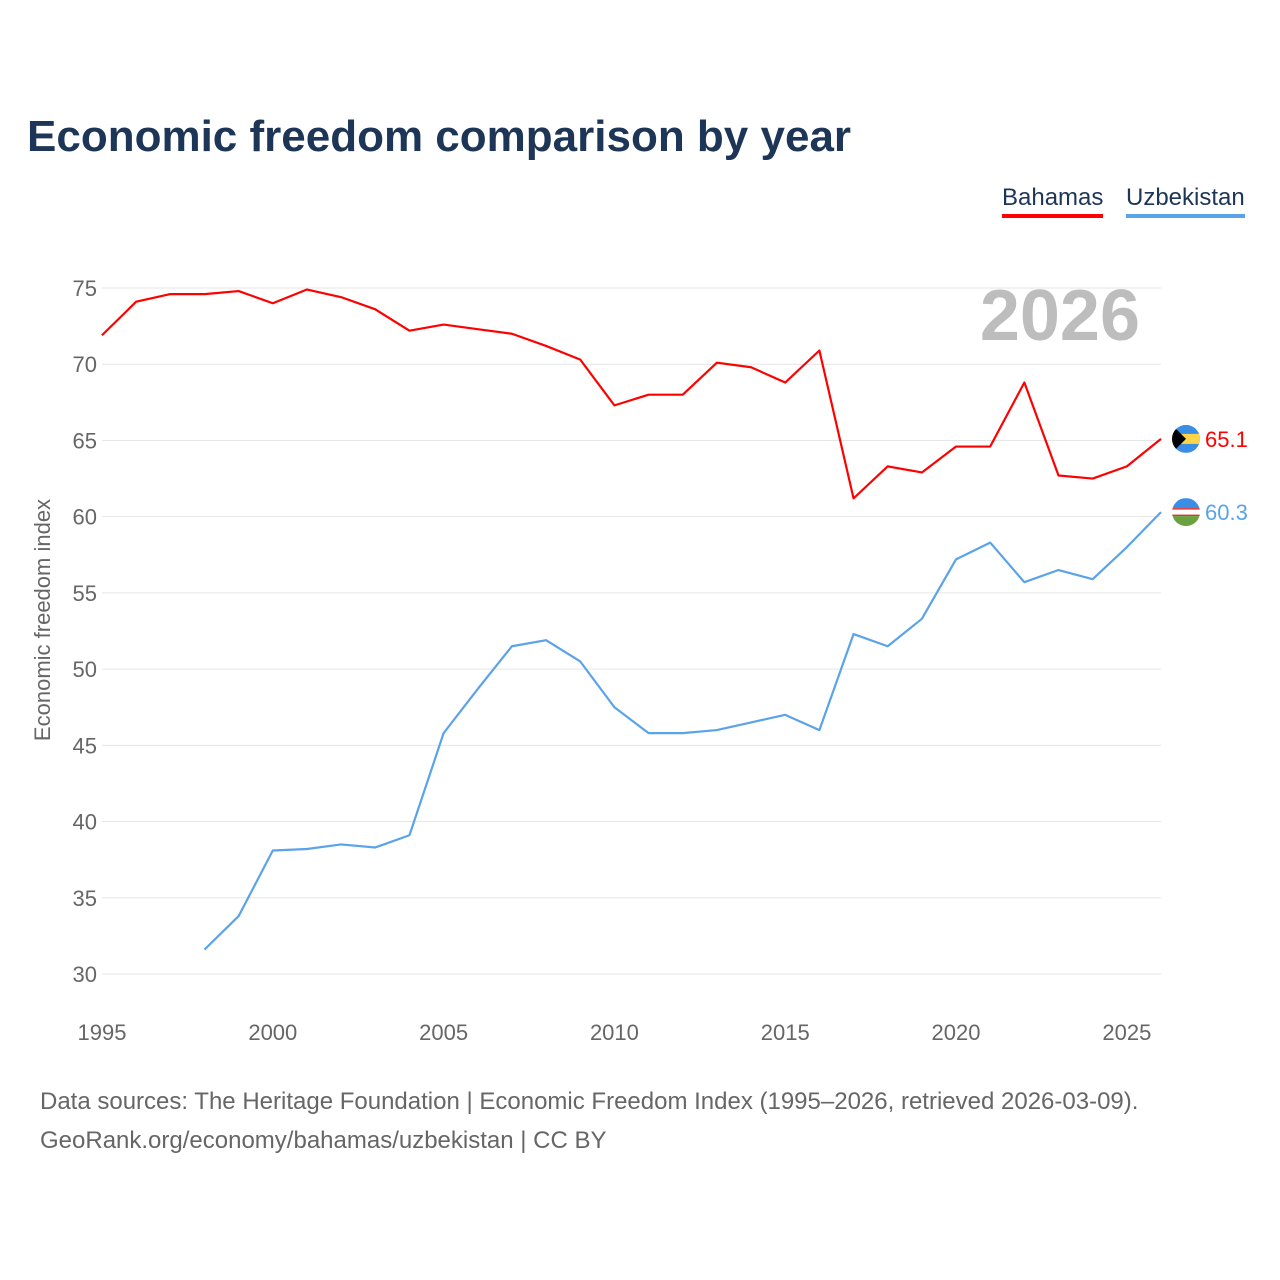 This screenshot has height=1280, width=1280. Describe the element at coordinates (85, 745) in the screenshot. I see `y-tick-label: 45` at that location.